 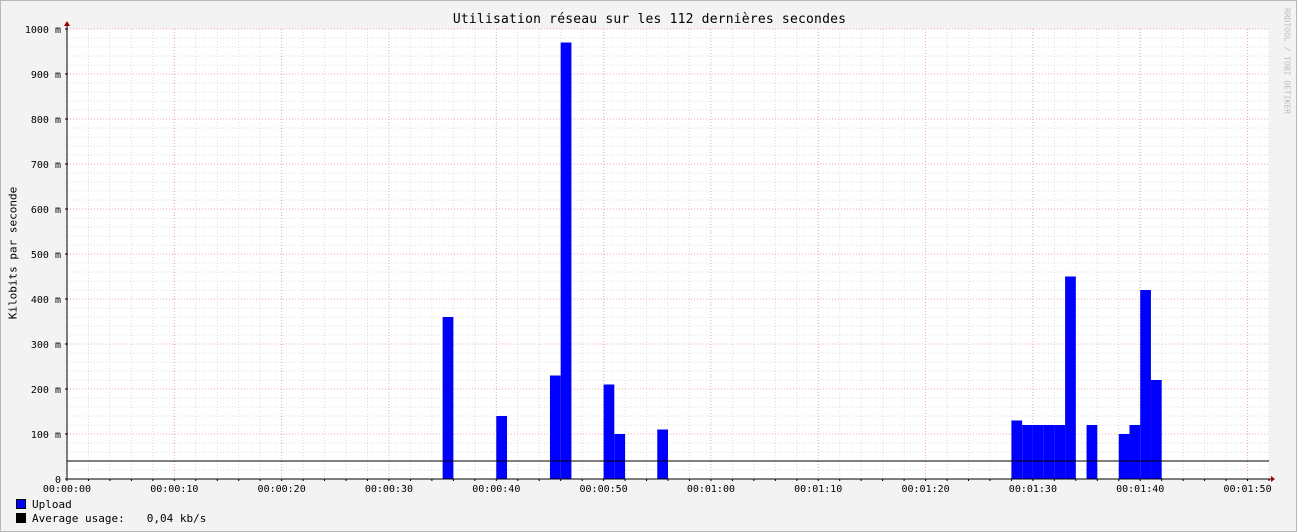 I want to click on x-tick-label: 00:01:10, so click(x=818, y=489).